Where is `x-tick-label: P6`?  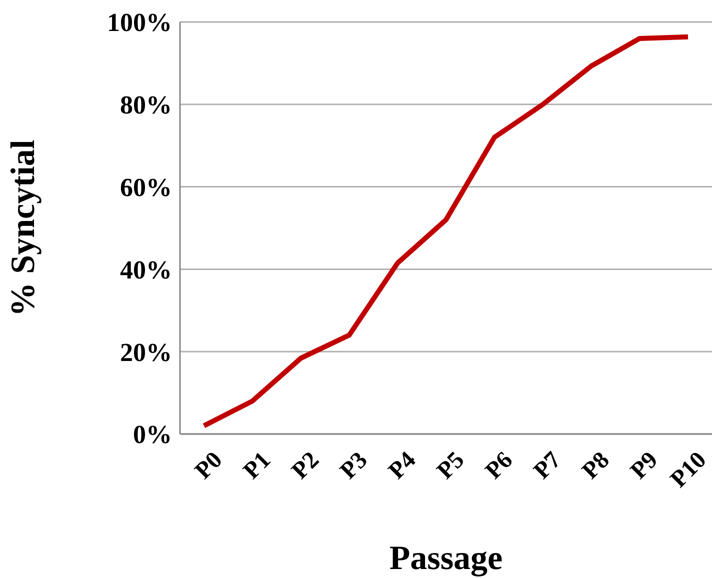 x-tick-label: P6 is located at coordinates (499, 465).